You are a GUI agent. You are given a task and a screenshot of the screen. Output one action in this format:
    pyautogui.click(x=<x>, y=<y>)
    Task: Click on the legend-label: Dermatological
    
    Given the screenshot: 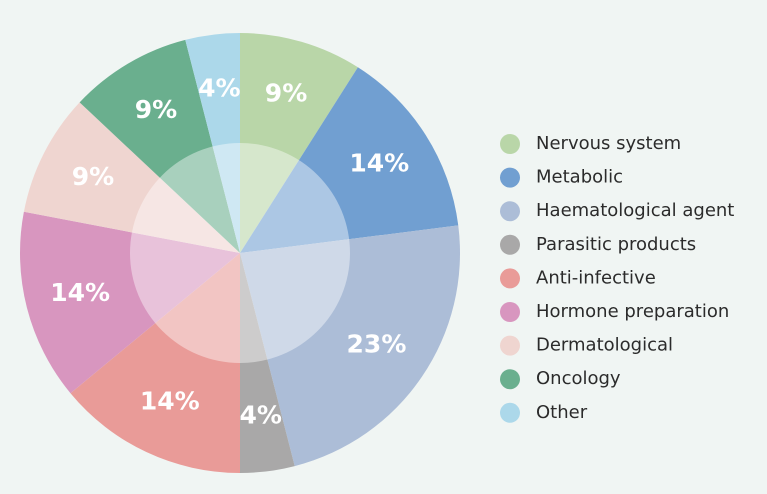 What is the action you would take?
    pyautogui.click(x=604, y=345)
    